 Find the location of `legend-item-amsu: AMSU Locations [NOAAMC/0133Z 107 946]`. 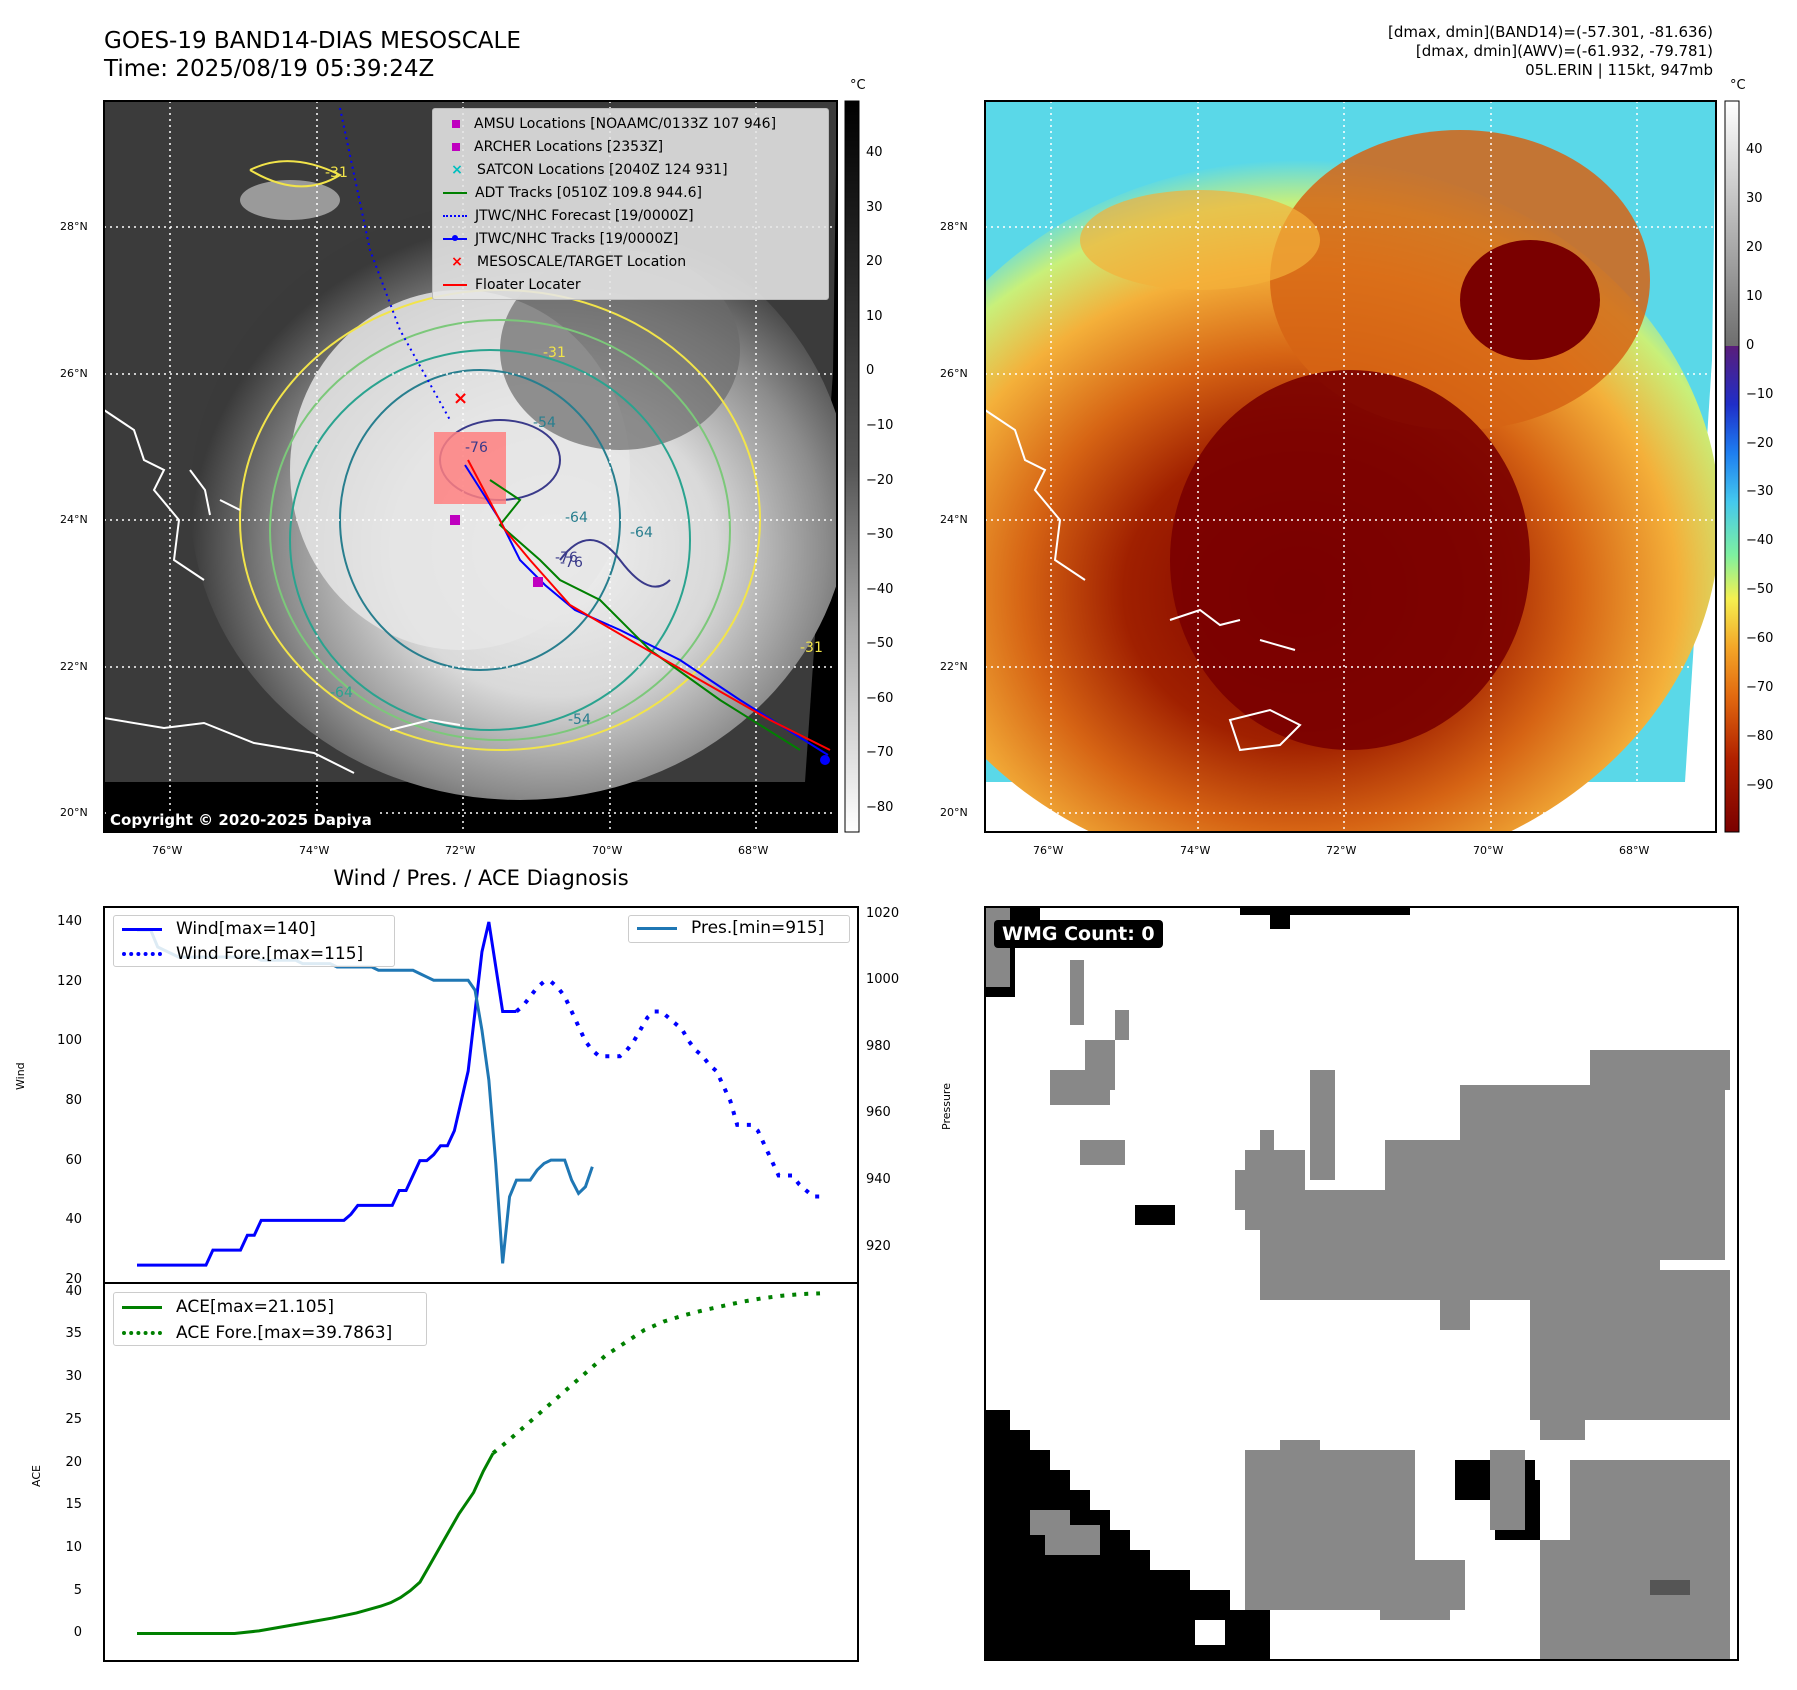

legend-item-amsu: AMSU Locations [NOAAMC/0133Z 107 946] is located at coordinates (609, 124).